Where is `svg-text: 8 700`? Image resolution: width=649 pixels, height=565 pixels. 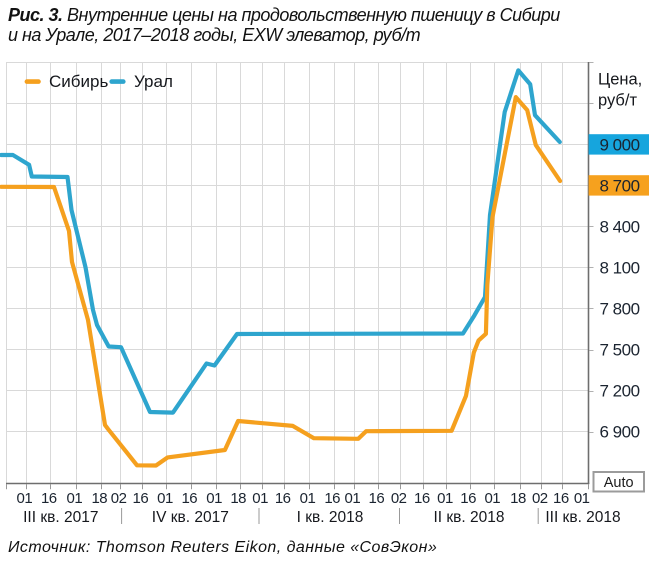 svg-text: 8 700 is located at coordinates (620, 186).